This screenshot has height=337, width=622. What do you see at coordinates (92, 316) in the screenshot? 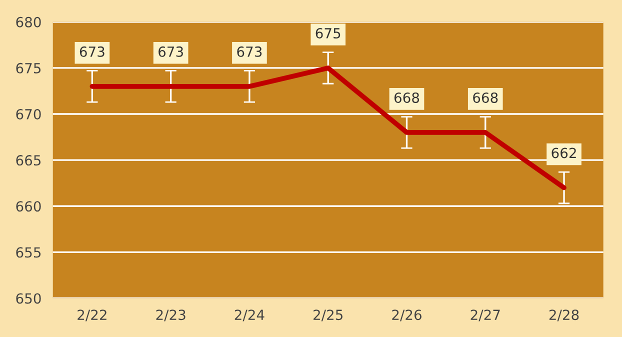
I see `x-tick-label: 2/22` at bounding box center [92, 316].